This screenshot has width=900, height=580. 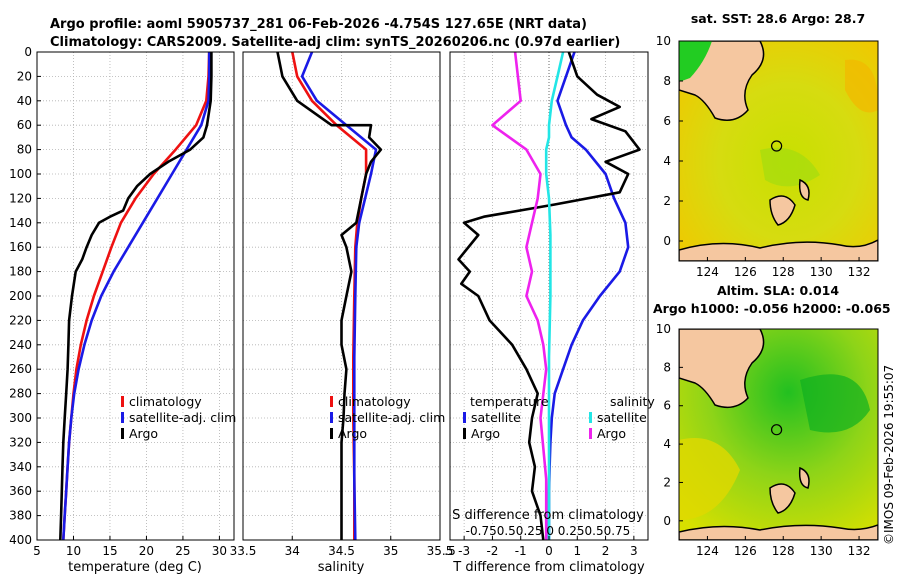 I want to click on sst-land-green, so click(x=695, y=61).